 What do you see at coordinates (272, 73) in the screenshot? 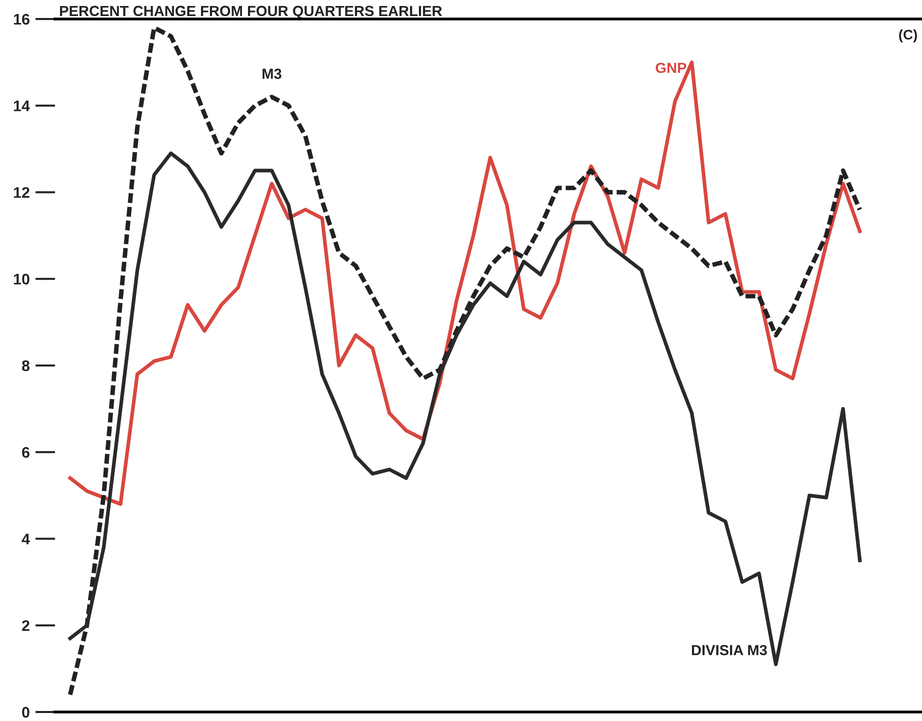
I see `series-label: M3` at bounding box center [272, 73].